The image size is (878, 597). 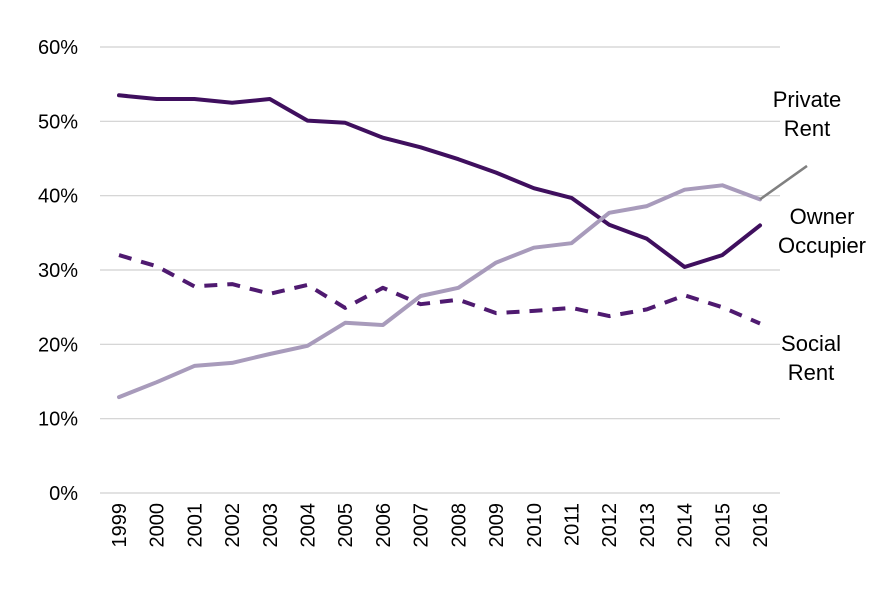 What do you see at coordinates (58, 420) in the screenshot?
I see `y-tick-label: 10%` at bounding box center [58, 420].